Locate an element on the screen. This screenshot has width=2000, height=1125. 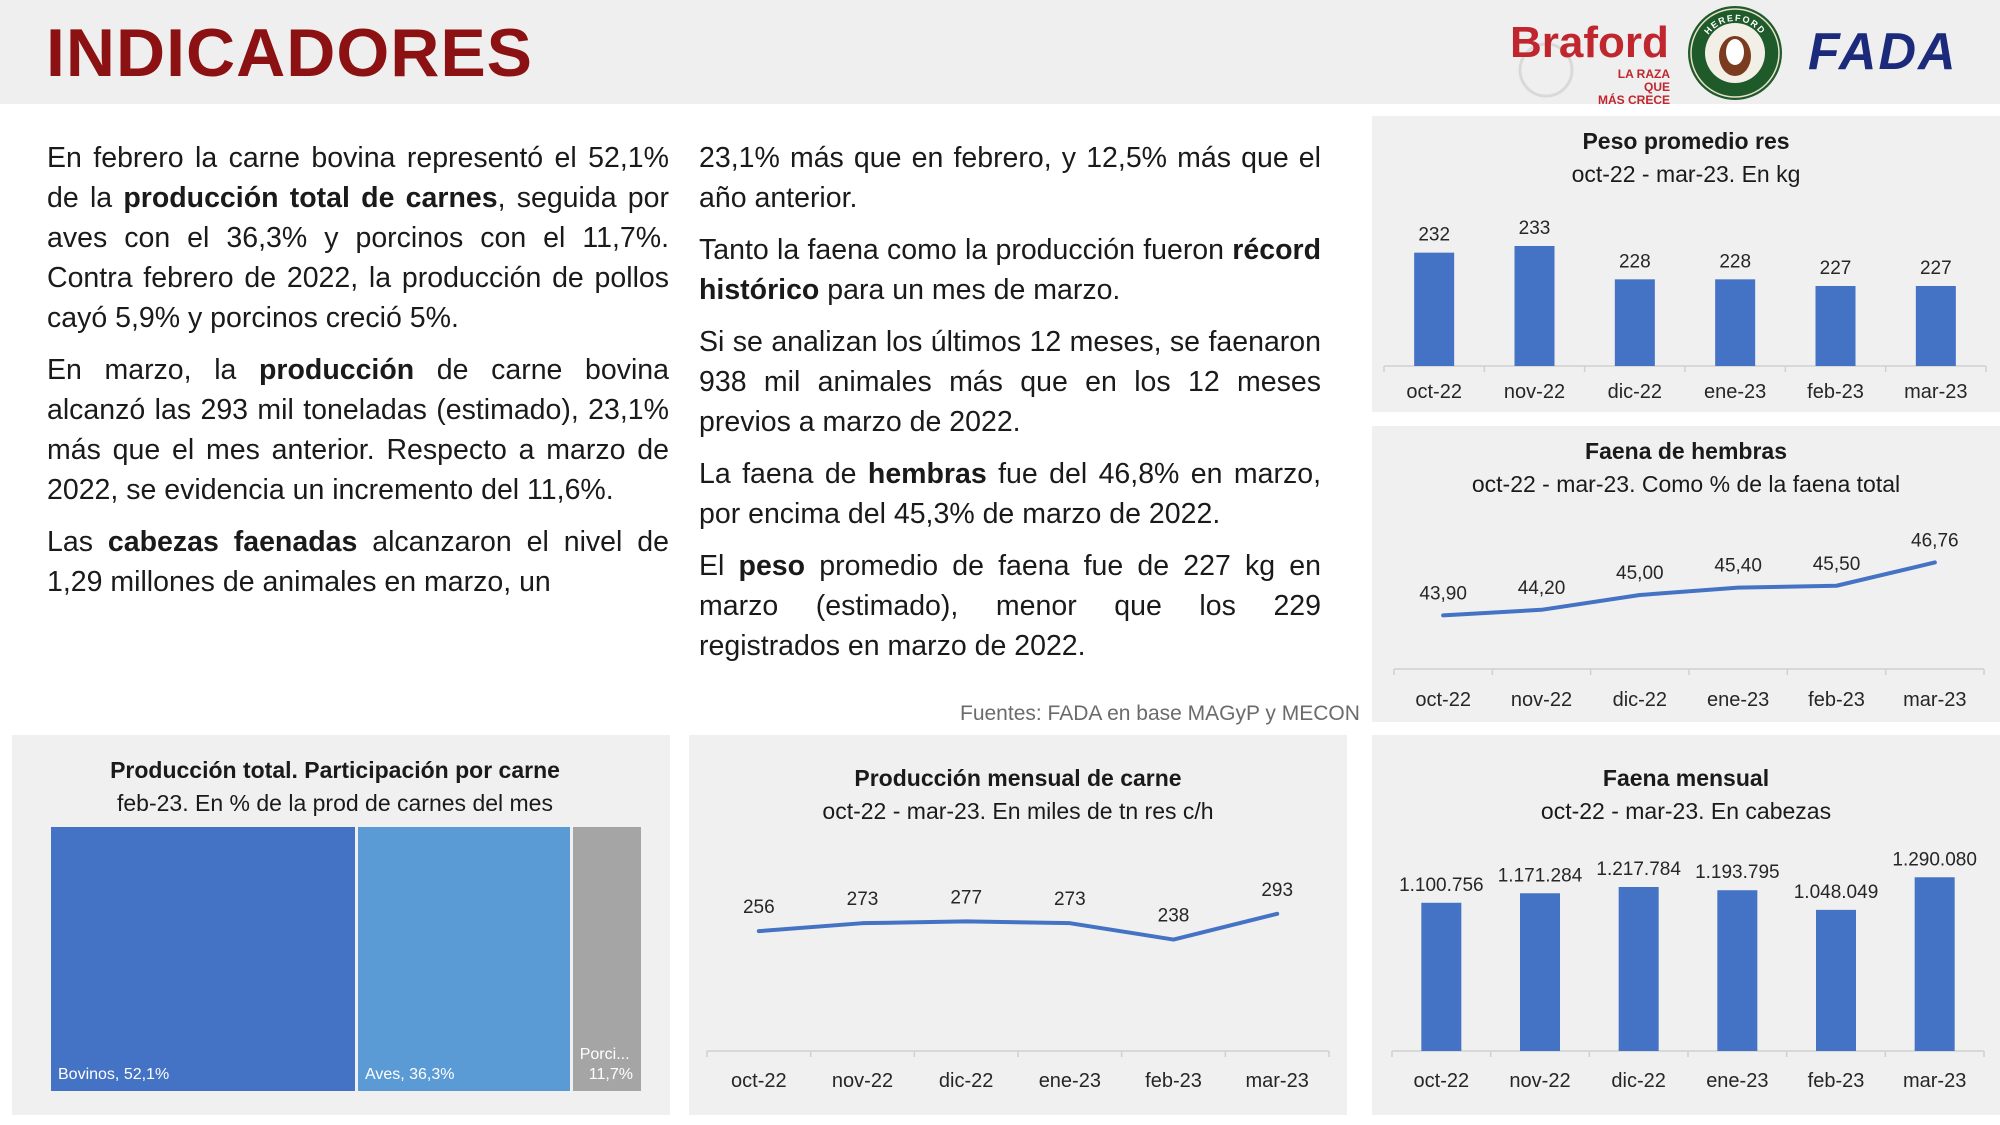
header-bar is located at coordinates (1000, 52).